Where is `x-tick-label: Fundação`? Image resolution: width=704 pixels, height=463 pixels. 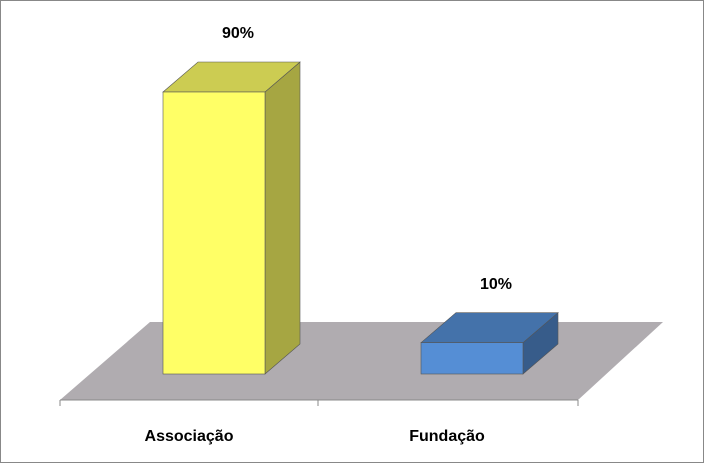
x-tick-label: Fundação is located at coordinates (447, 436).